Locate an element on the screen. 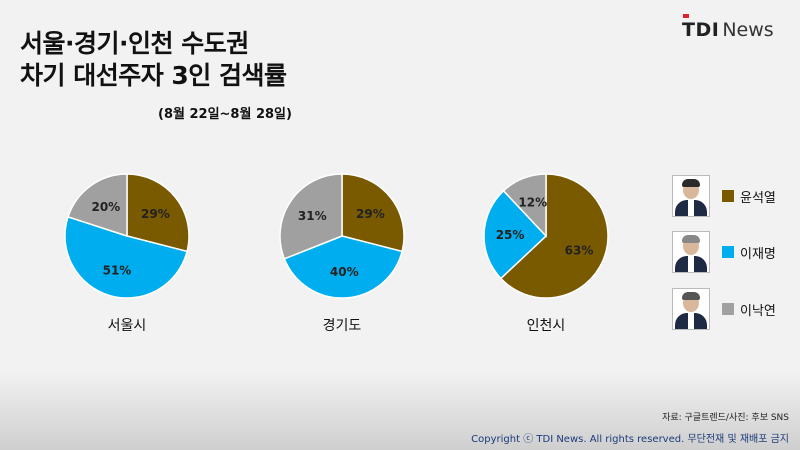 The height and width of the screenshot is (450, 800). region-label: 서울시 is located at coordinates (127, 326).